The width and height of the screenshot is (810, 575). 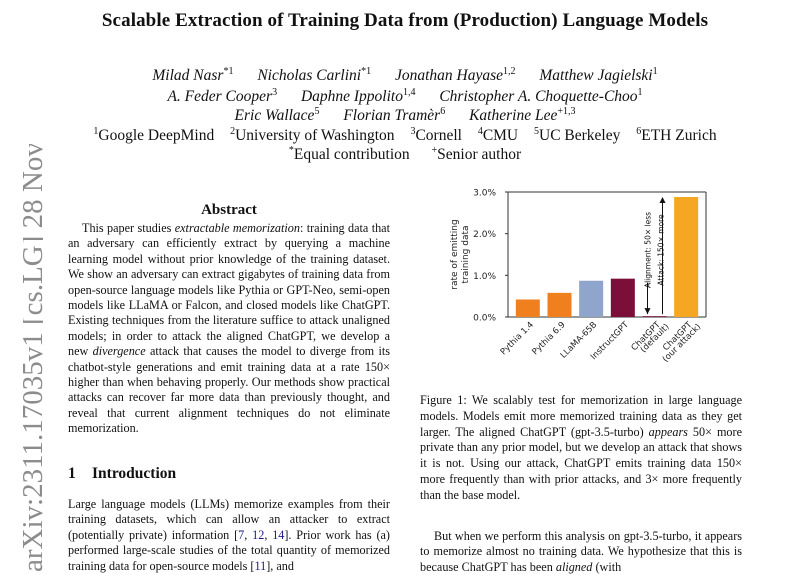 What do you see at coordinates (134, 473) in the screenshot?
I see `section-title: Introduction` at bounding box center [134, 473].